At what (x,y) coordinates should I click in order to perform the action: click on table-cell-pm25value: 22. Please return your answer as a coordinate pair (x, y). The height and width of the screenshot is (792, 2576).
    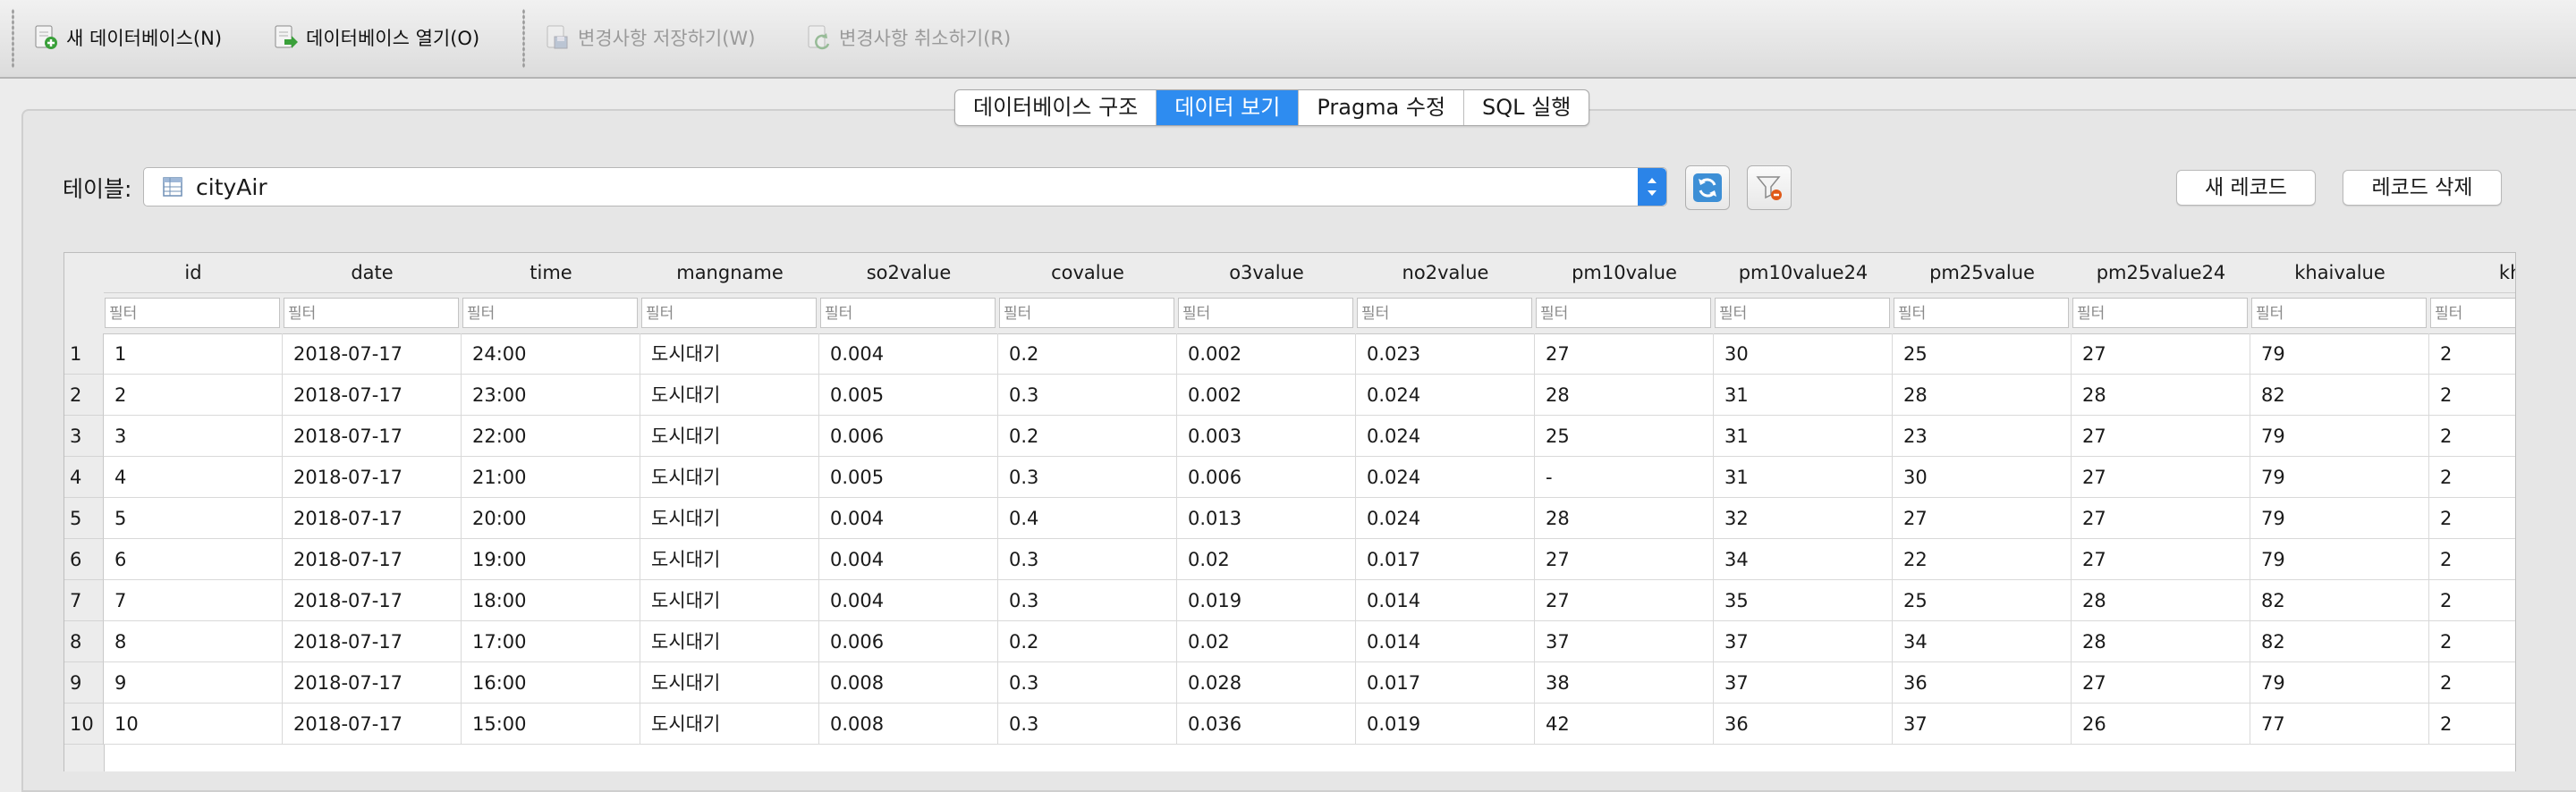
    Looking at the image, I should click on (1982, 559).